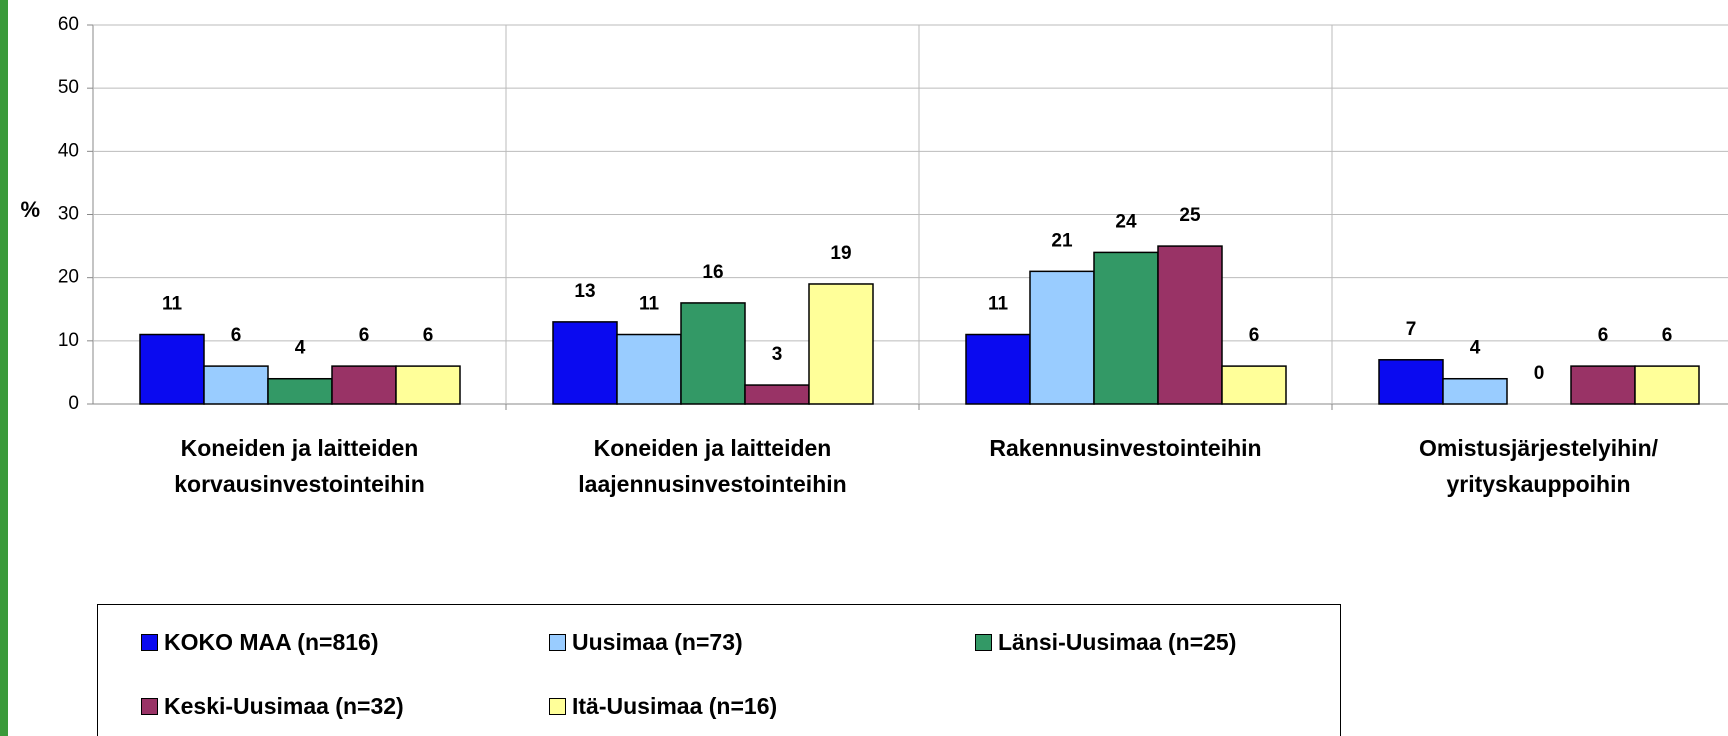 The width and height of the screenshot is (1728, 736). What do you see at coordinates (68, 214) in the screenshot?
I see `y-tick-label: 30` at bounding box center [68, 214].